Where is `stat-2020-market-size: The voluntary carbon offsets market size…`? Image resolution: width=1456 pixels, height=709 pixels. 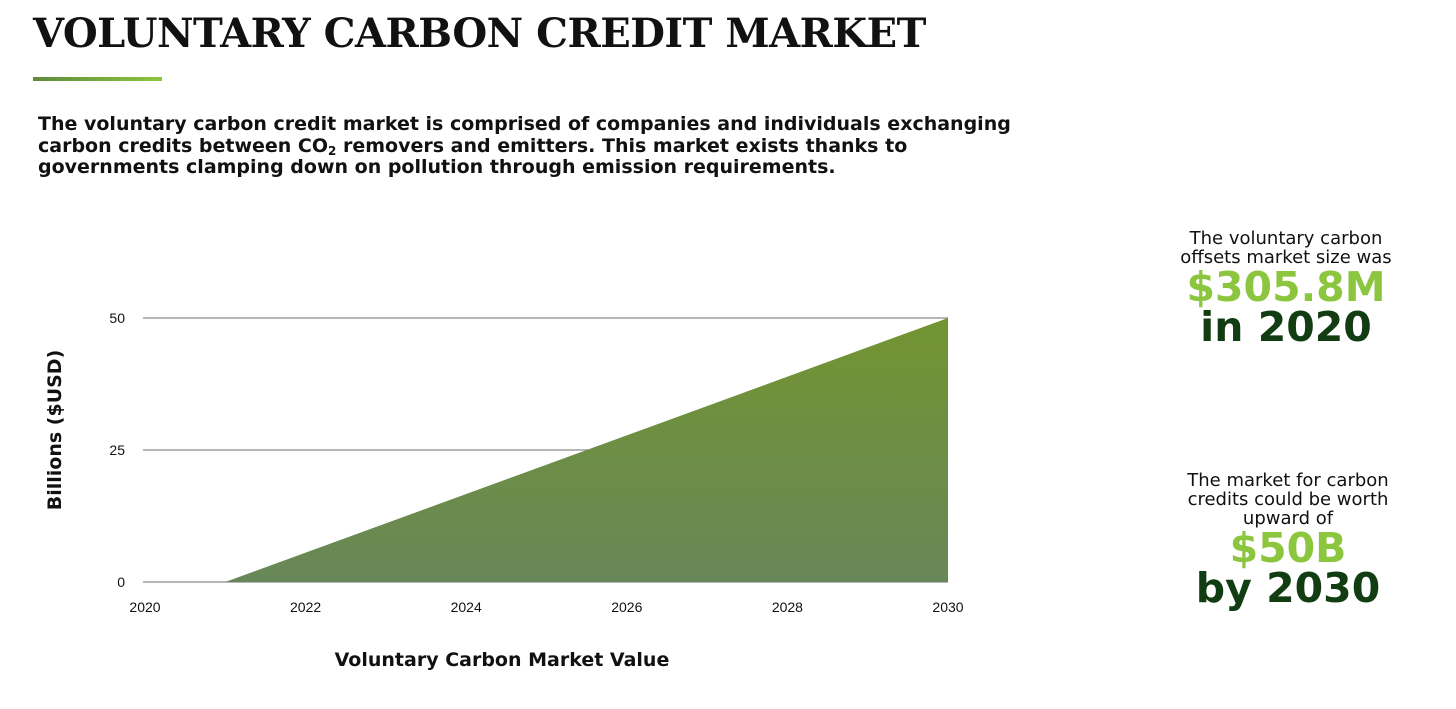
stat-2020-market-size: The voluntary carbon offsets market size… is located at coordinates (1286, 289).